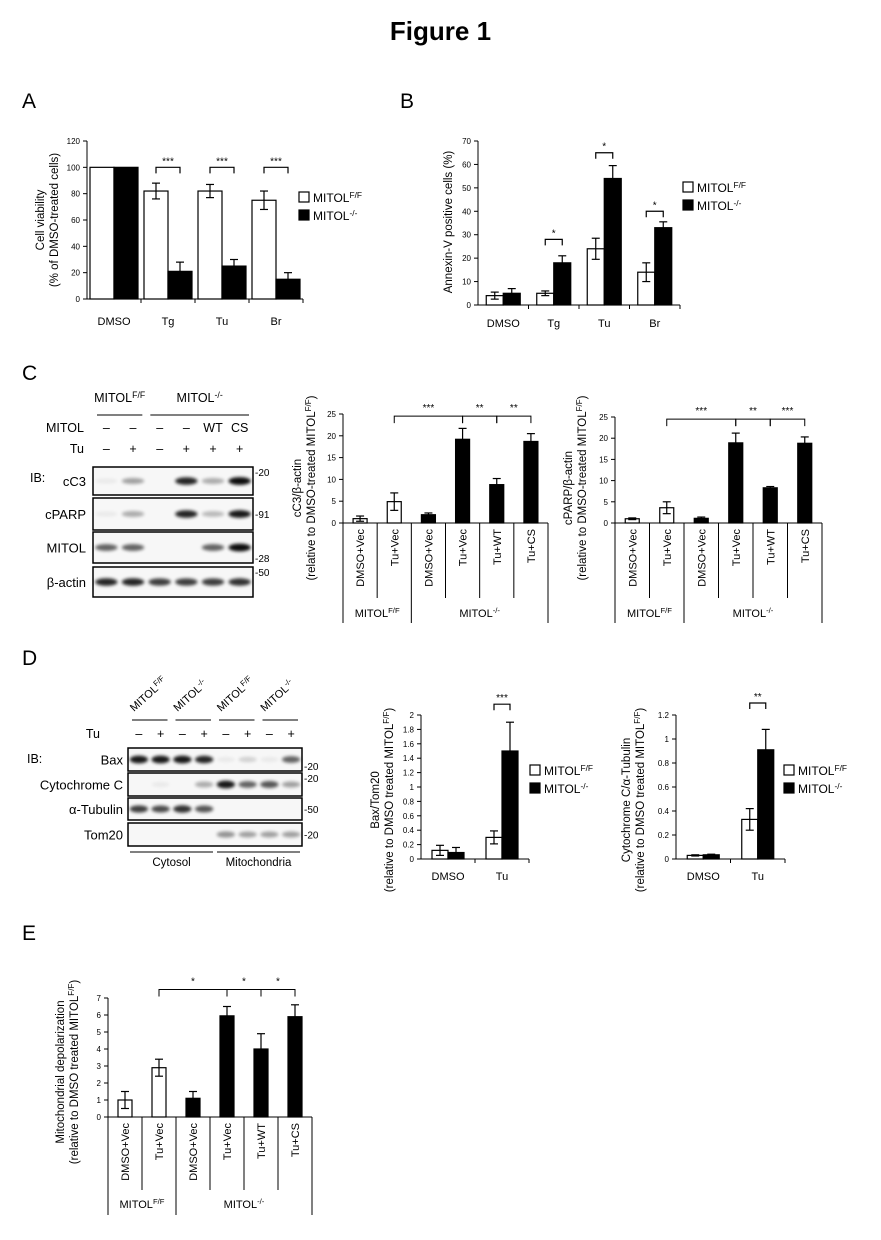 This screenshot has height=1240, width=881. I want to click on panel-label-e: E, so click(29, 933).